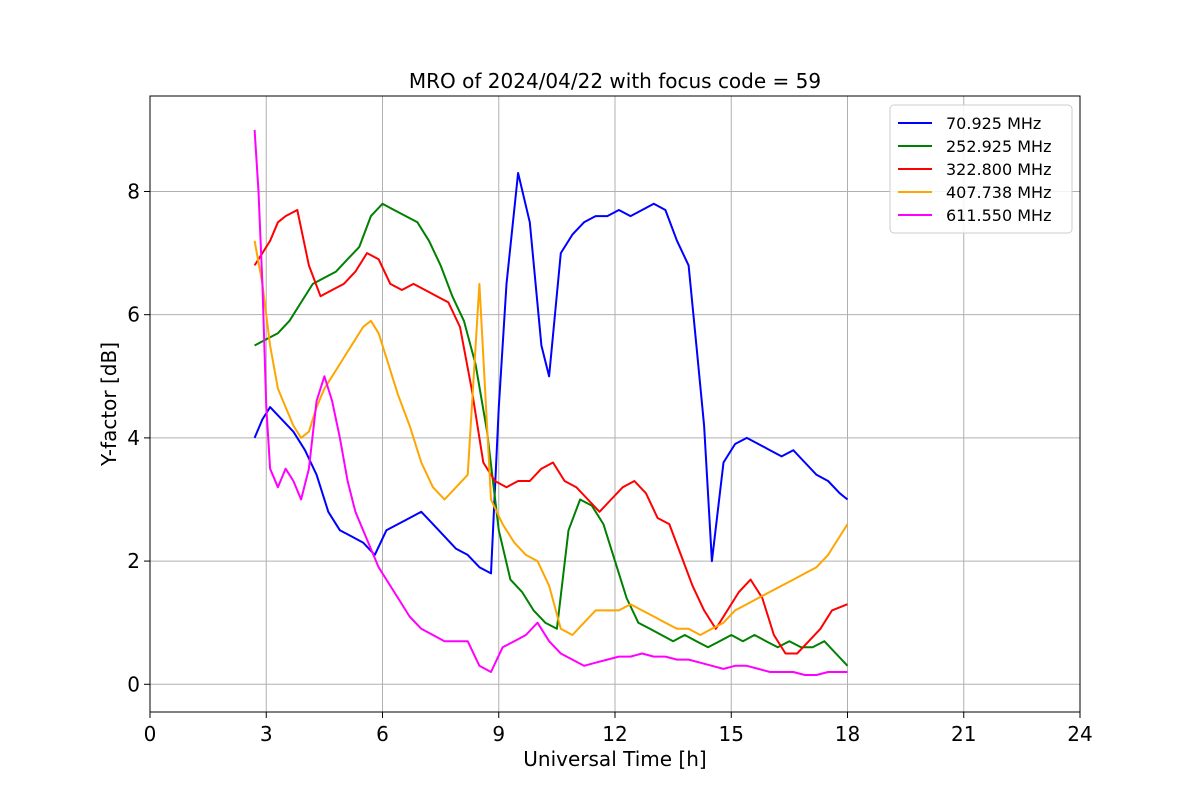  What do you see at coordinates (998, 146) in the screenshot?
I see `legend-label: 252.925 MHz` at bounding box center [998, 146].